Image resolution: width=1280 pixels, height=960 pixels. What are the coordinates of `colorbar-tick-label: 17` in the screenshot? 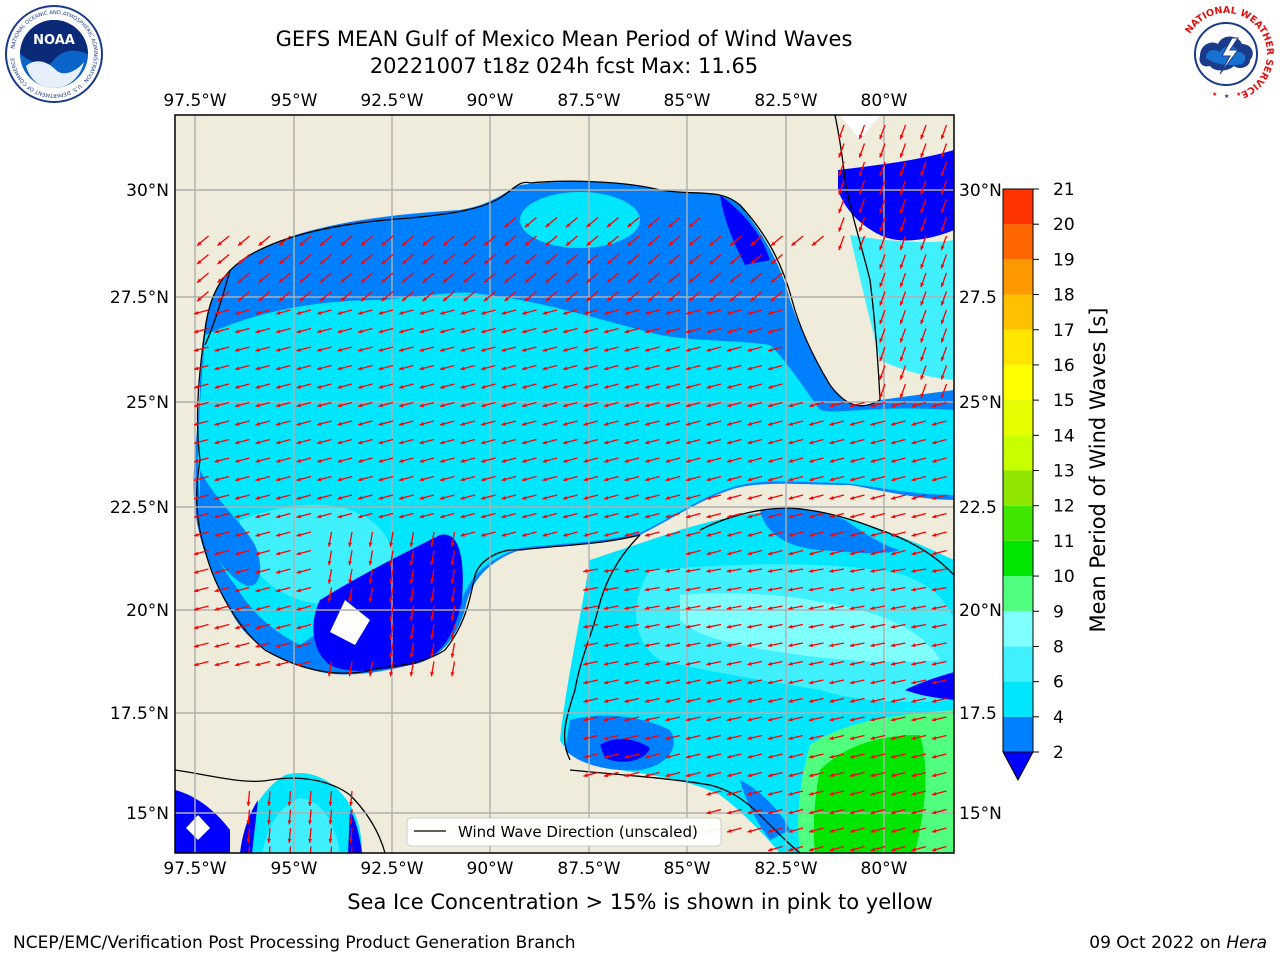 It's located at (1064, 331).